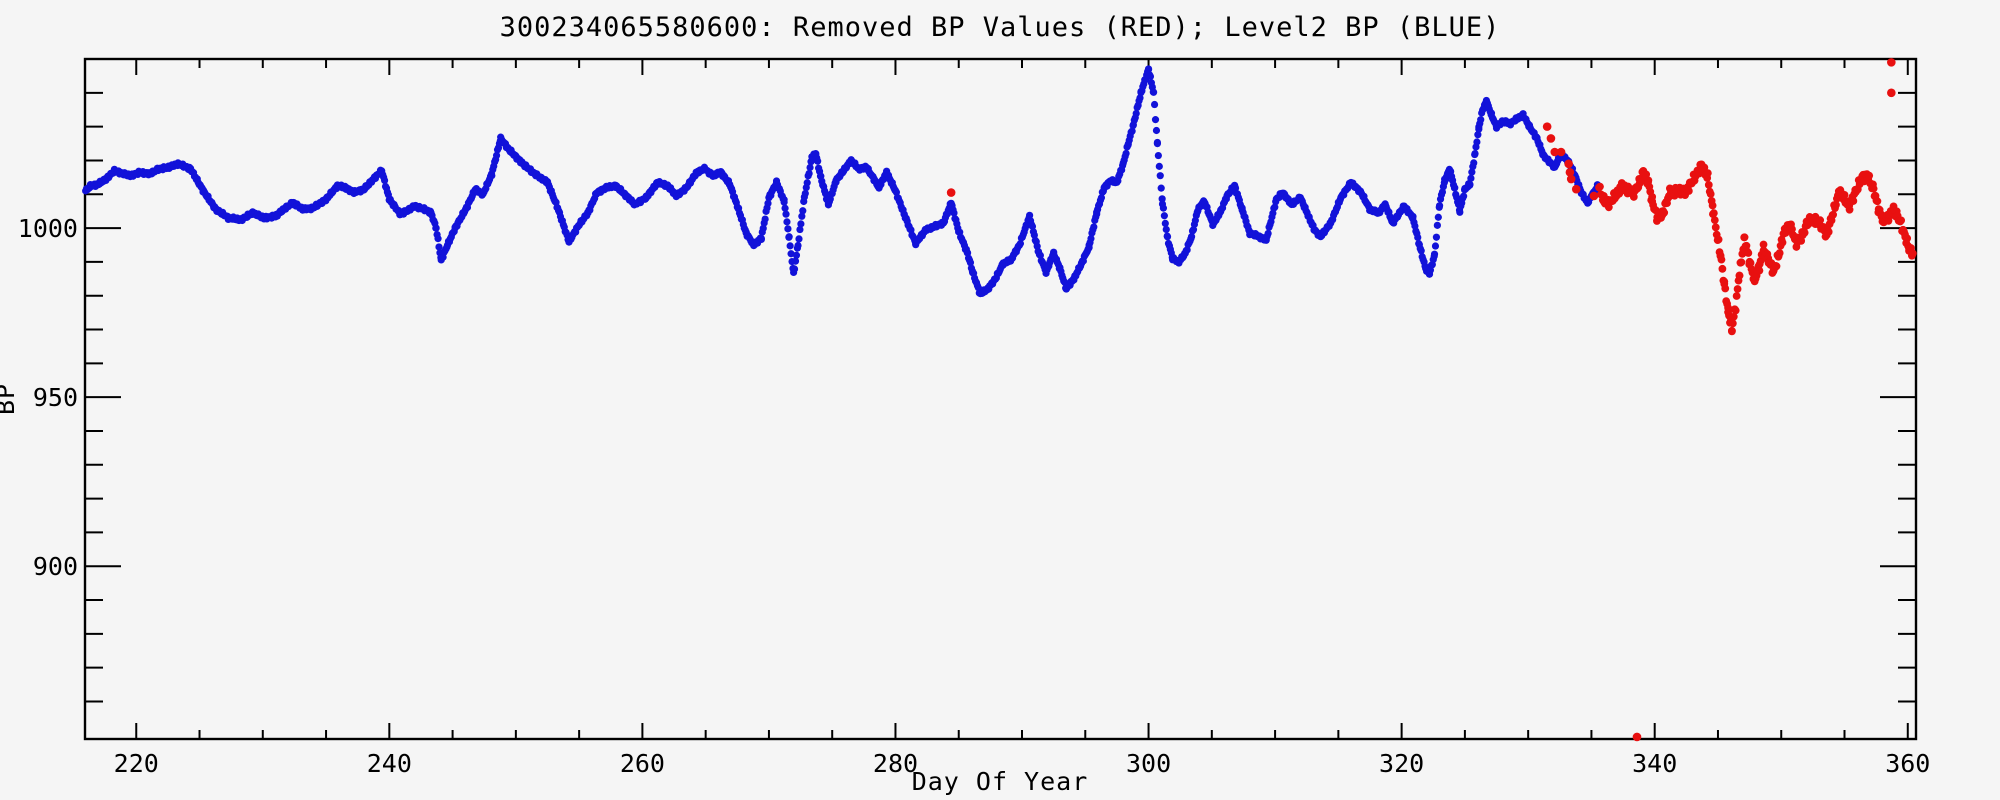  Describe the element at coordinates (1756, 248) in the screenshot. I see `series-red` at that location.